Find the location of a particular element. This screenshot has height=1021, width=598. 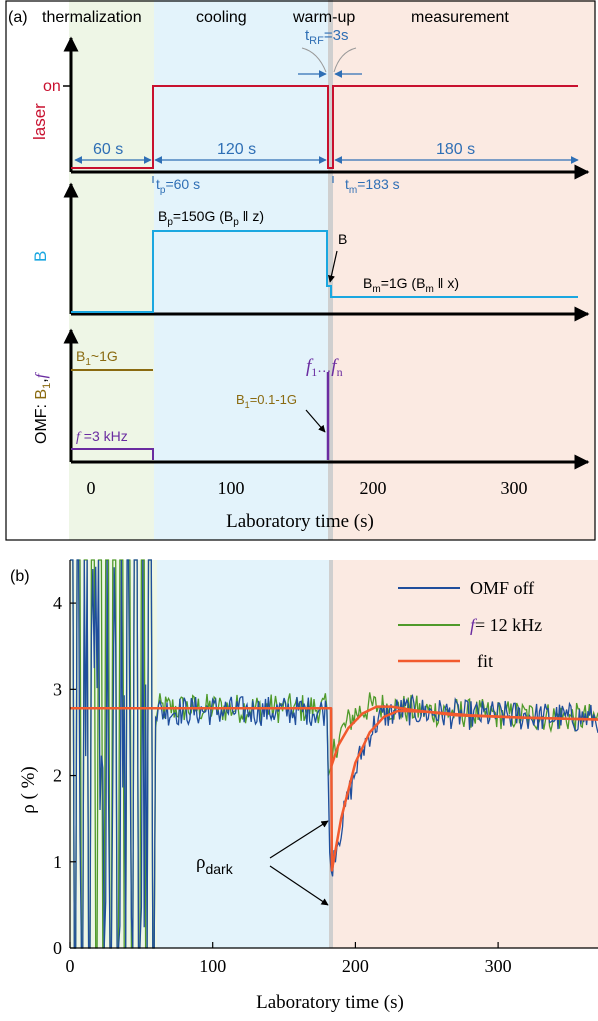

freq-seq-label: f1…fn is located at coordinates (324, 367).